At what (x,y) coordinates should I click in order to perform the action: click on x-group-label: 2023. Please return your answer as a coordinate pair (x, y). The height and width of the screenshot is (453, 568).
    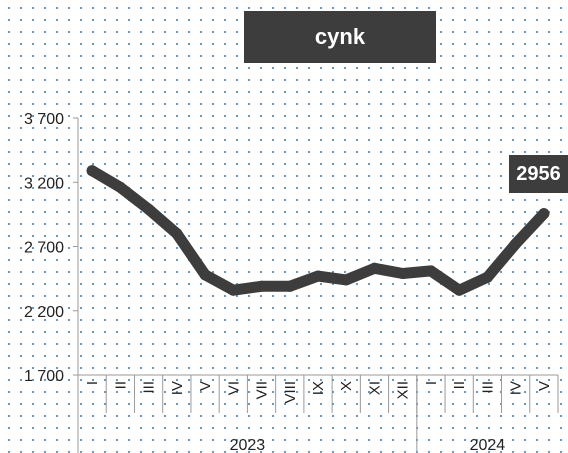
    Looking at the image, I should click on (248, 445).